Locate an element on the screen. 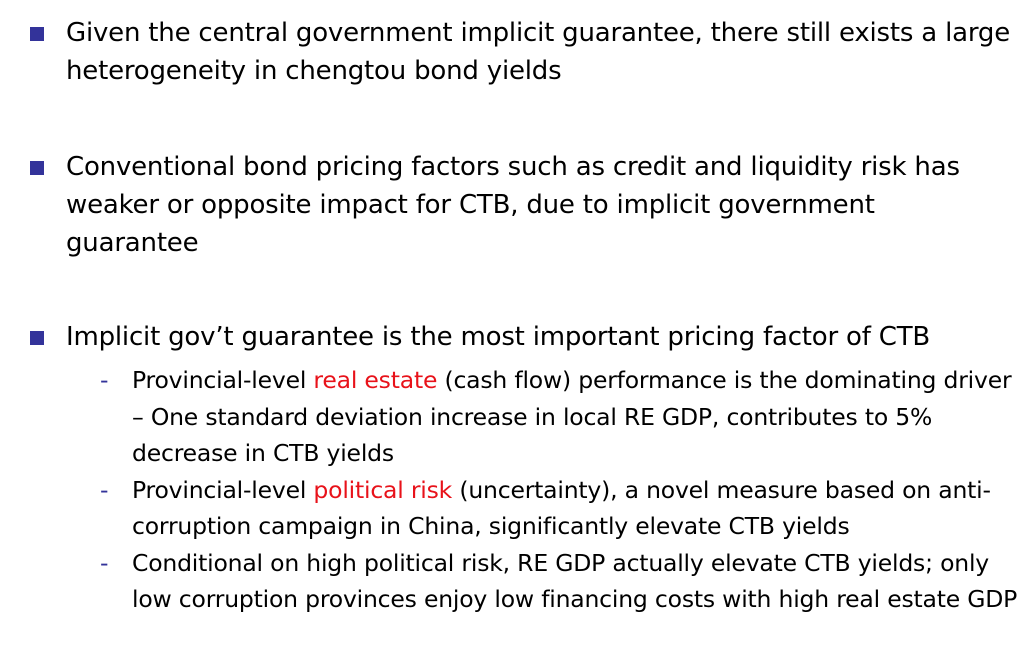 Image resolution: width=1021 pixels, height=659 pixels. highlight-text: real estate is located at coordinates (375, 380).